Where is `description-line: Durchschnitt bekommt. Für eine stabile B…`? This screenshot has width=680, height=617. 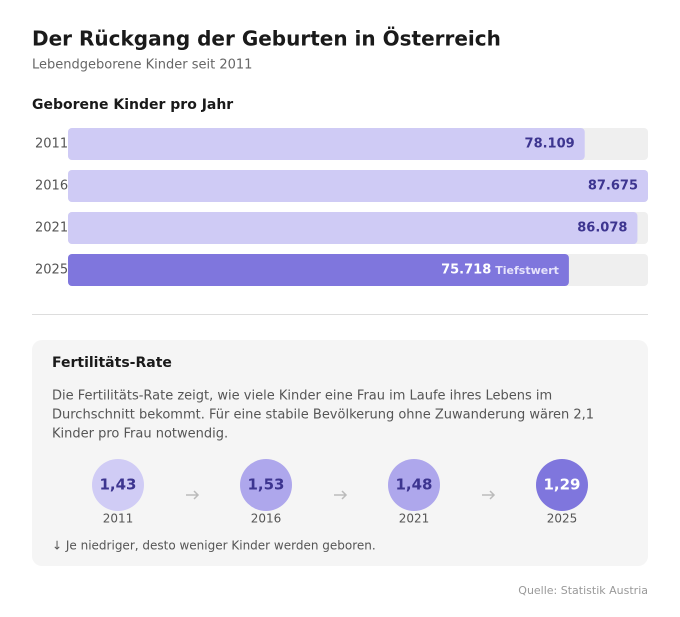
description-line: Durchschnitt bekommt. Für eine stabile B… is located at coordinates (323, 415).